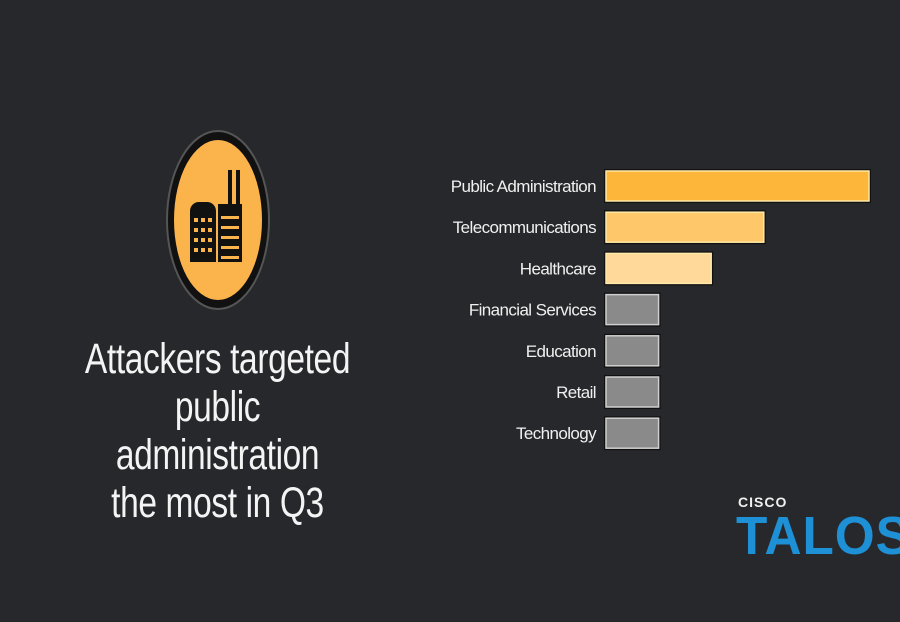 The image size is (900, 622). Describe the element at coordinates (558, 268) in the screenshot. I see `category-label: Healthcare` at that location.